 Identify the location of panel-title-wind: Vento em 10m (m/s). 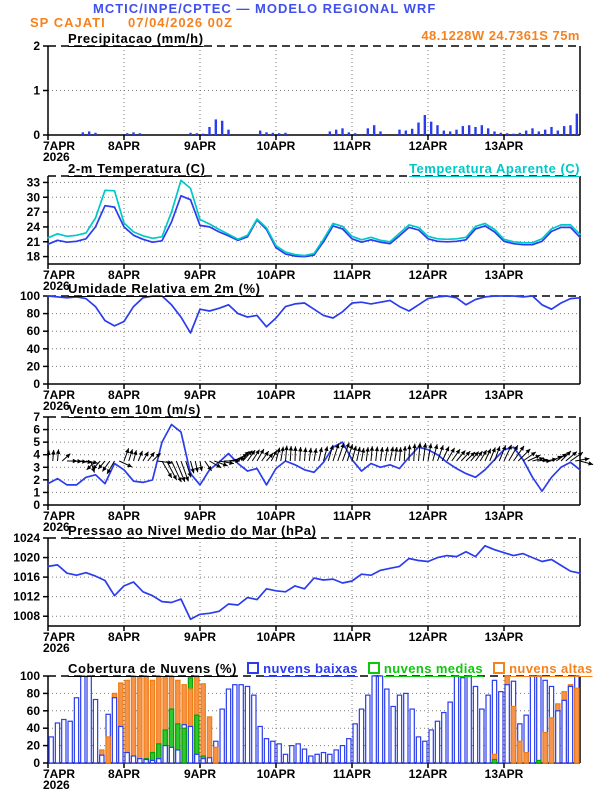
(134, 409).